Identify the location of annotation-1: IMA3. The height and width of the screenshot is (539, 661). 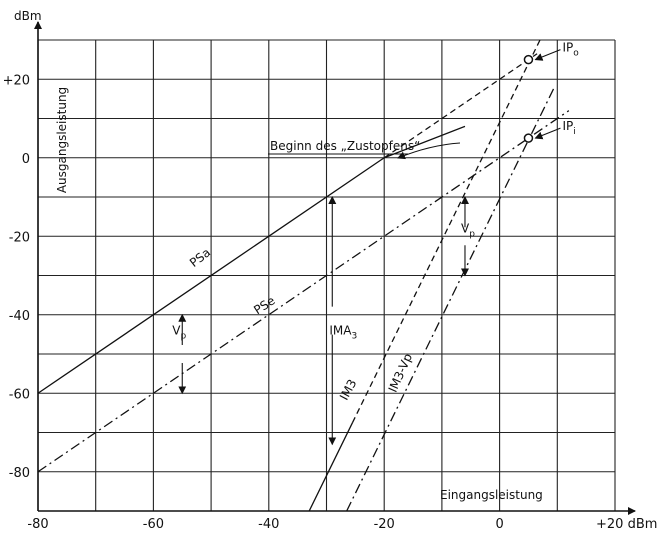
(343, 332).